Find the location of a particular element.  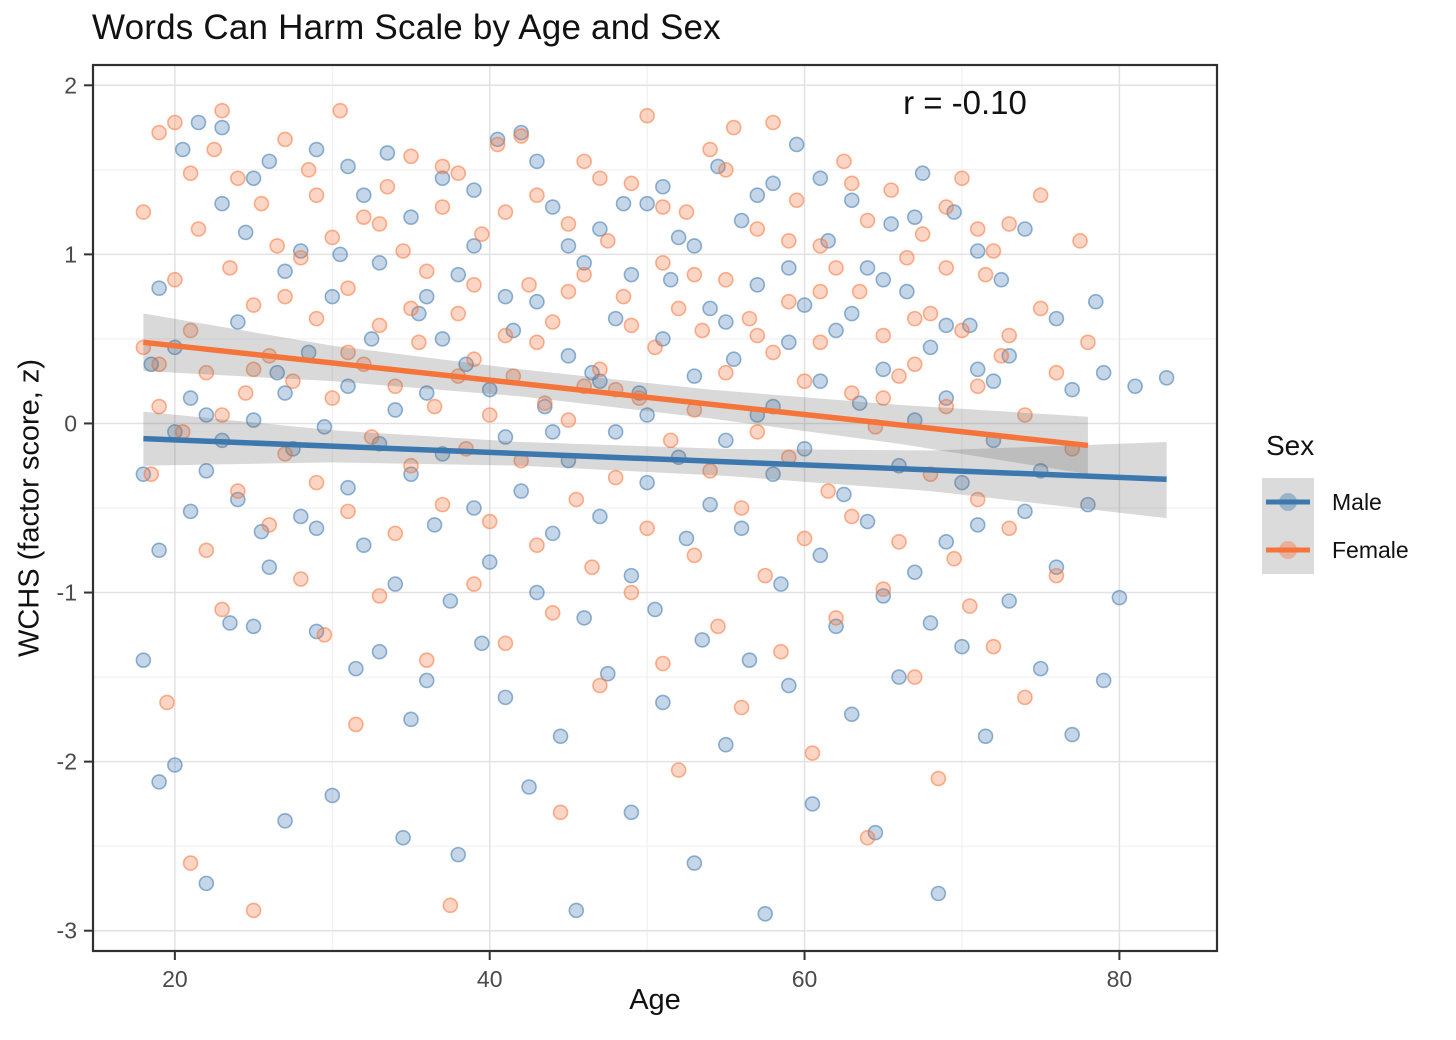

trend-line-female is located at coordinates (616, 394).